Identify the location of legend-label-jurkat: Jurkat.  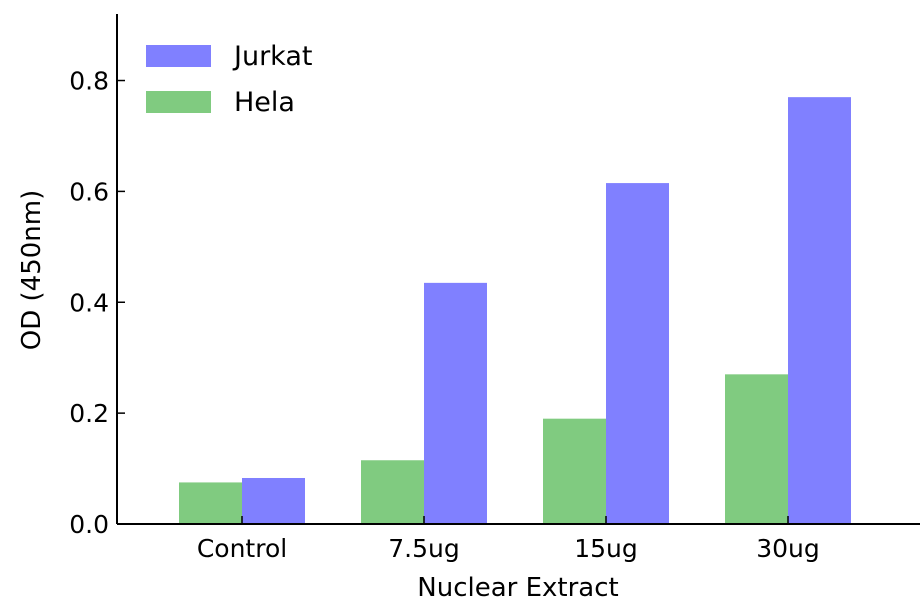
(272, 56).